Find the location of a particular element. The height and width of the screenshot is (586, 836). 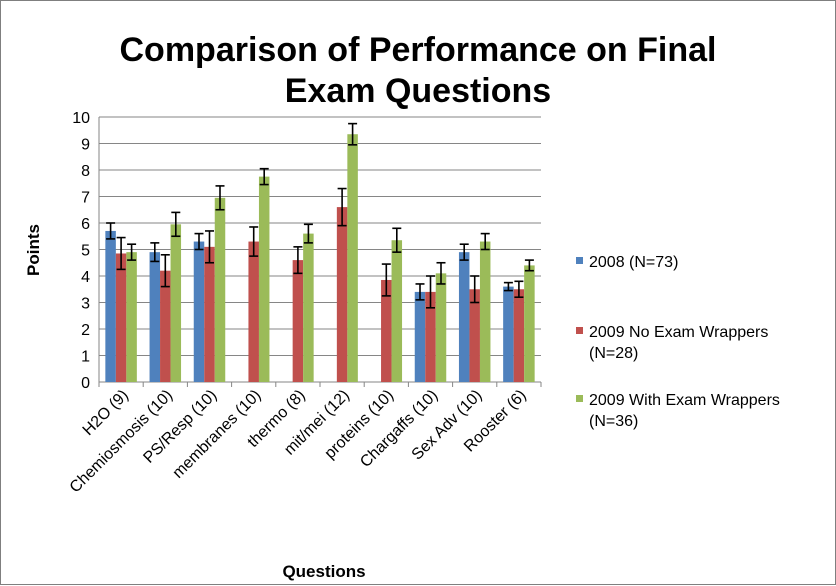

bar-s2-c5 is located at coordinates (352, 258).